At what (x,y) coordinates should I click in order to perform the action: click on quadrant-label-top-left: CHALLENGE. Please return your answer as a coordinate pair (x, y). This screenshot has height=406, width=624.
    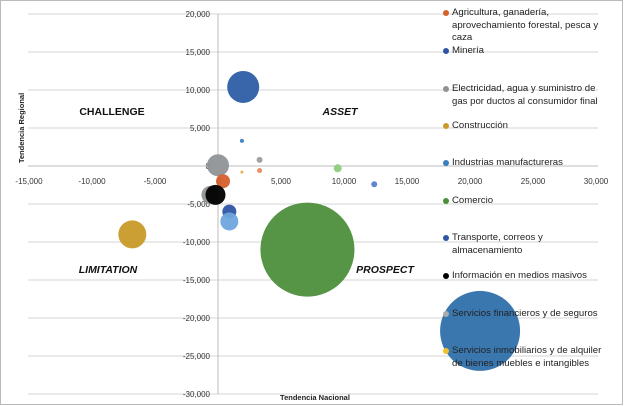
    Looking at the image, I should click on (111, 112).